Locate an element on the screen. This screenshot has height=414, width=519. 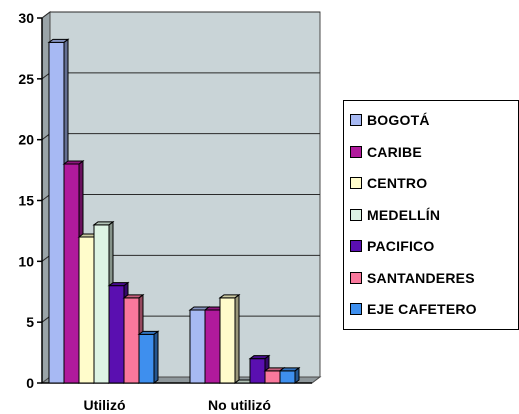
gridline is located at coordinates (180, 15).